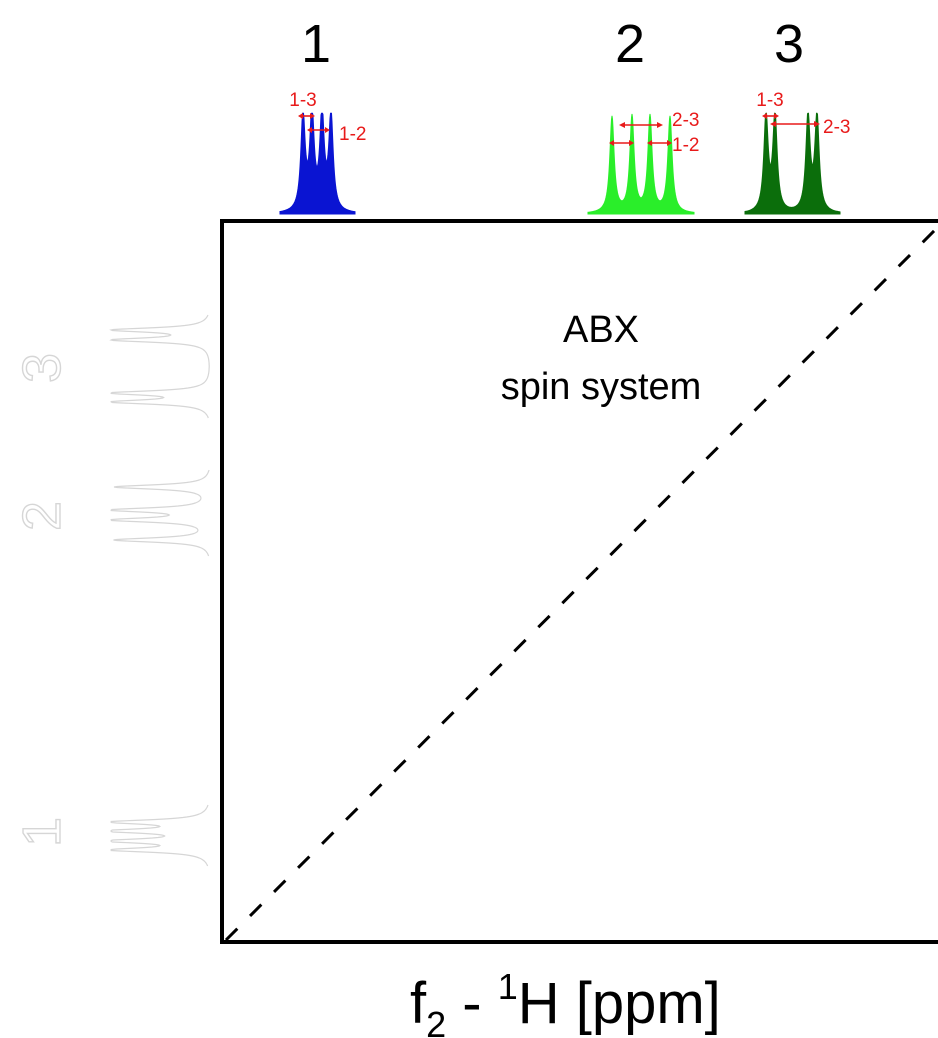 This screenshot has height=1038, width=938. What do you see at coordinates (601, 387) in the screenshot?
I see `plot-title-line2: spin system` at bounding box center [601, 387].